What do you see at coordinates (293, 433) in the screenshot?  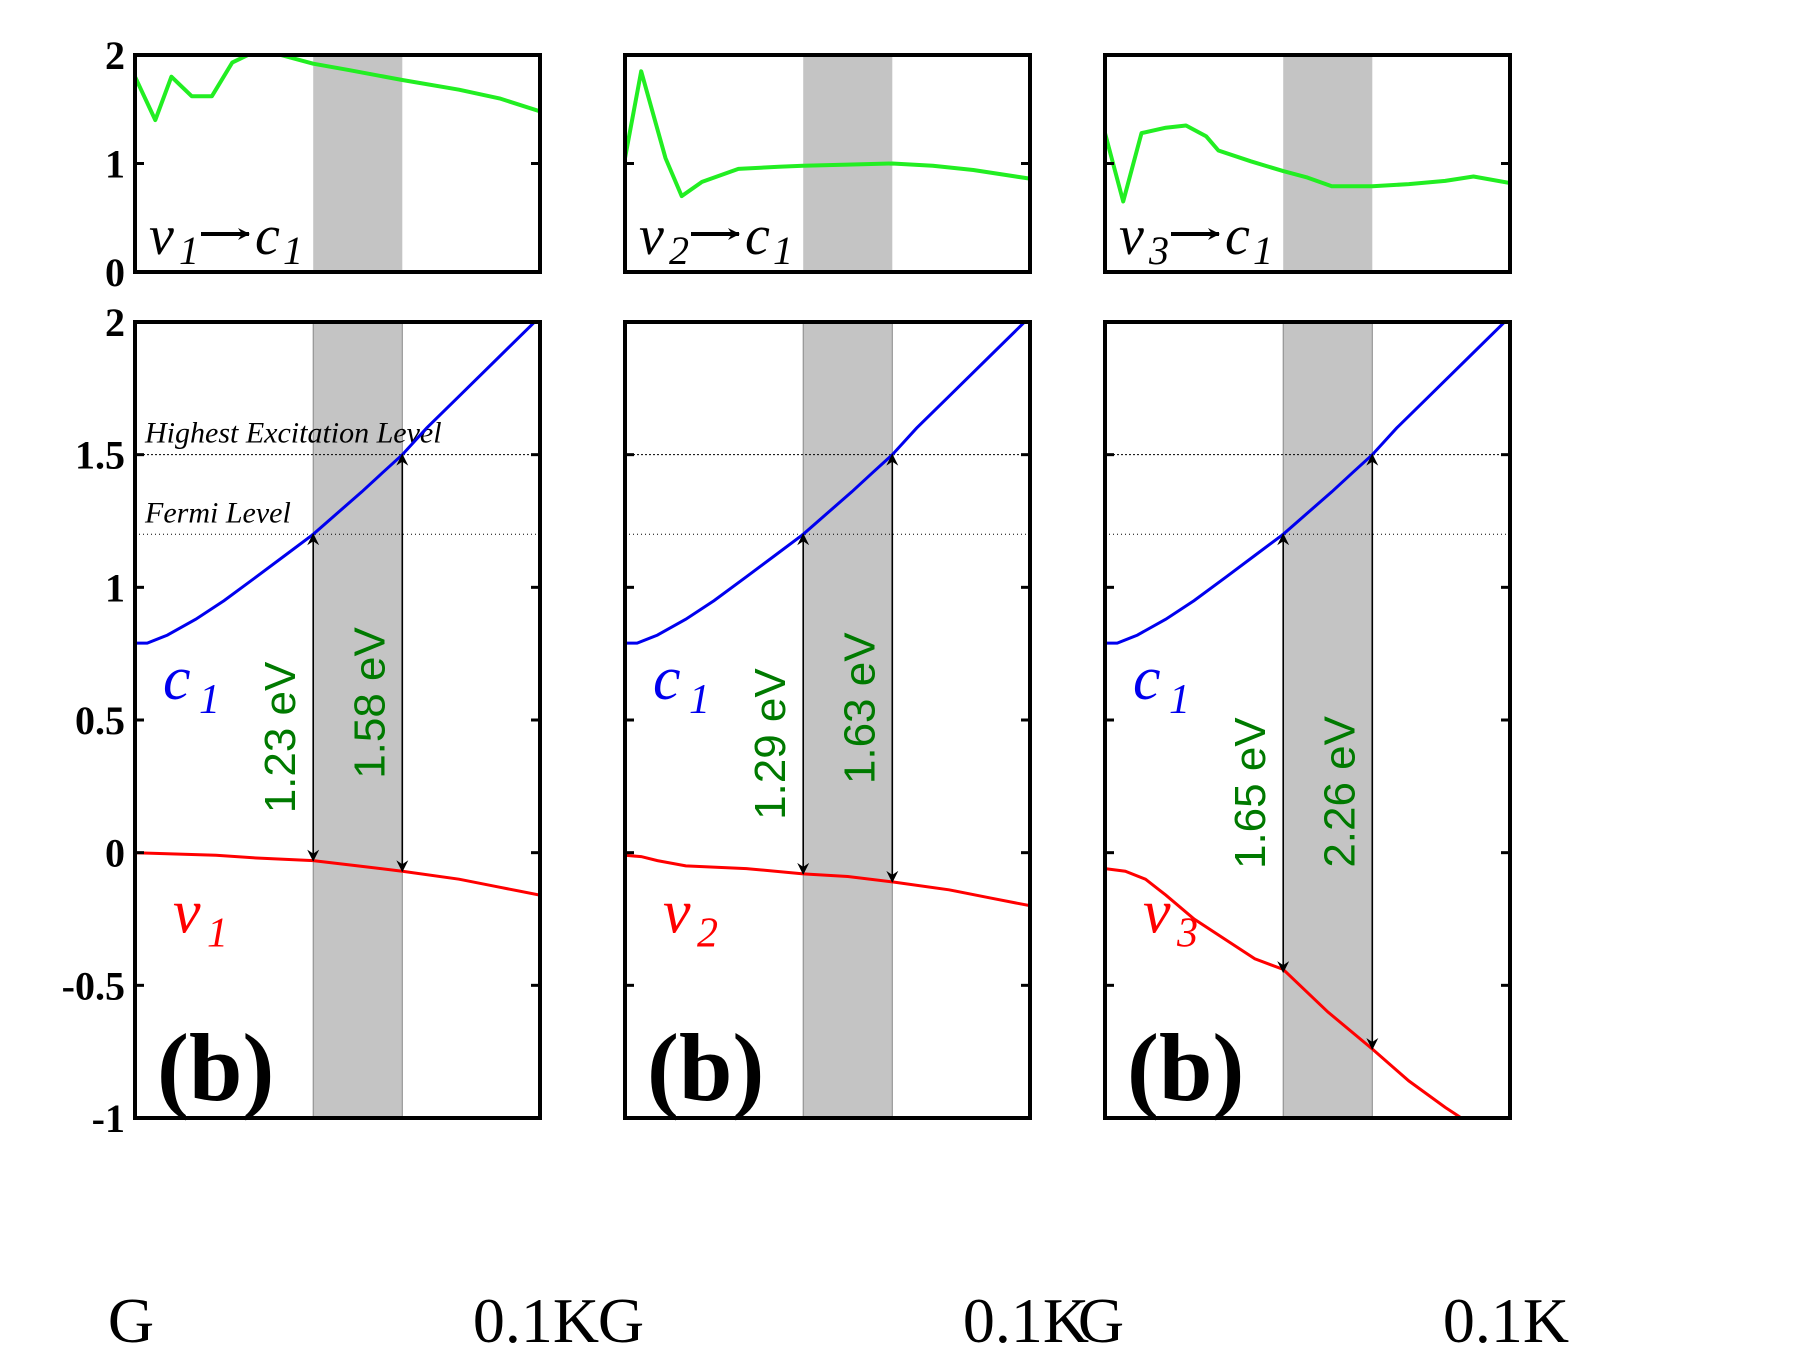 I see `excitation-level-label: Highest Excitation Level` at bounding box center [293, 433].